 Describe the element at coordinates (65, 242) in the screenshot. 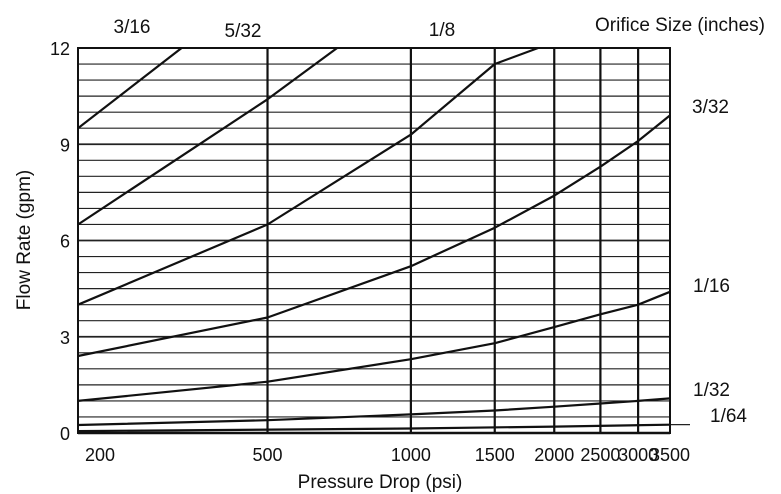

I see `y-tick-label: 6` at that location.